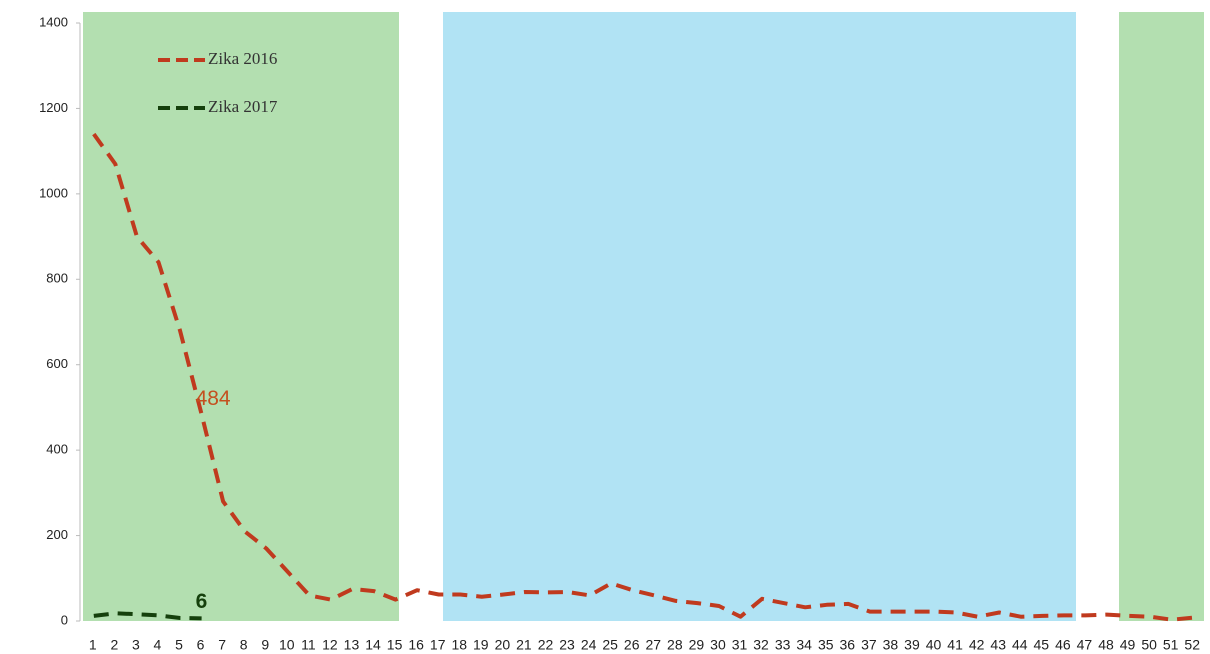 Image resolution: width=1210 pixels, height=654 pixels. I want to click on y-tick-label: 200, so click(57, 534).